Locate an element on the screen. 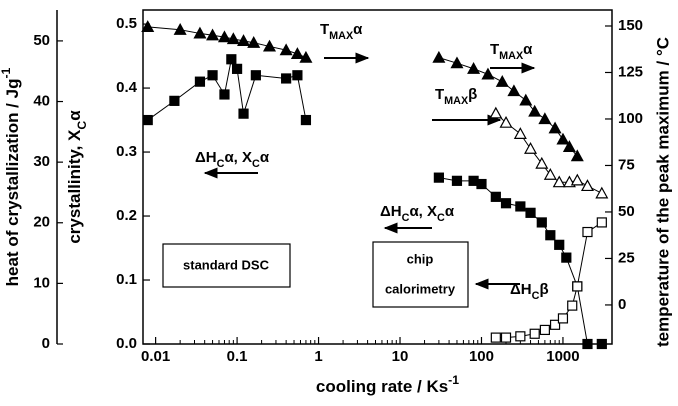 The width and height of the screenshot is (678, 406). x-tick-label: 1000 is located at coordinates (562, 356).